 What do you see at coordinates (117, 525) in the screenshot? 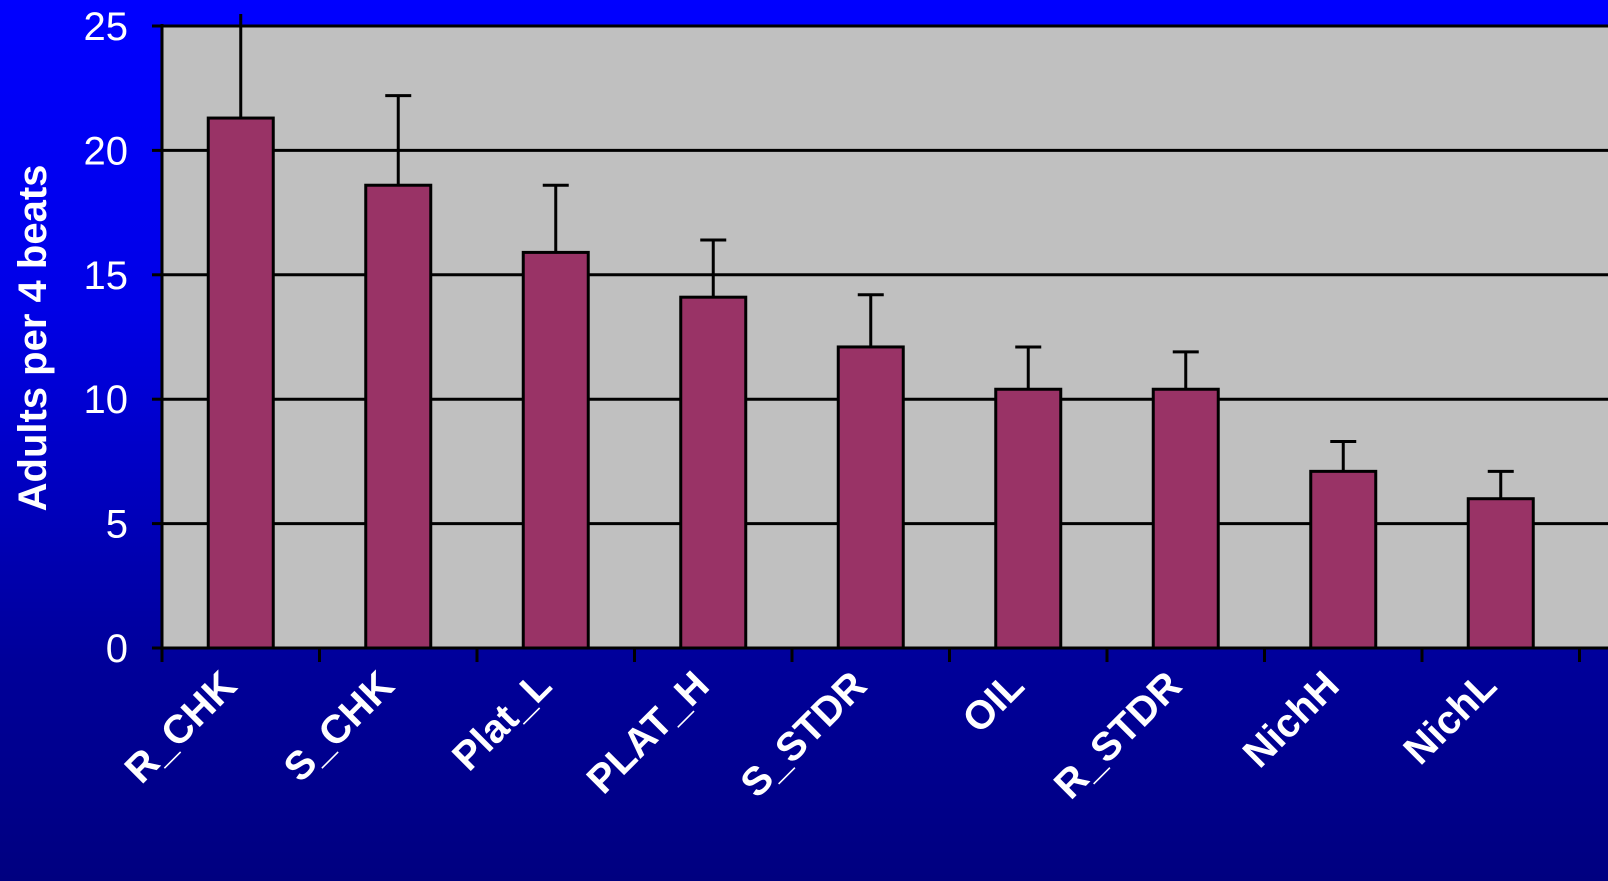
I see `y-tick-label: 5` at bounding box center [117, 525].